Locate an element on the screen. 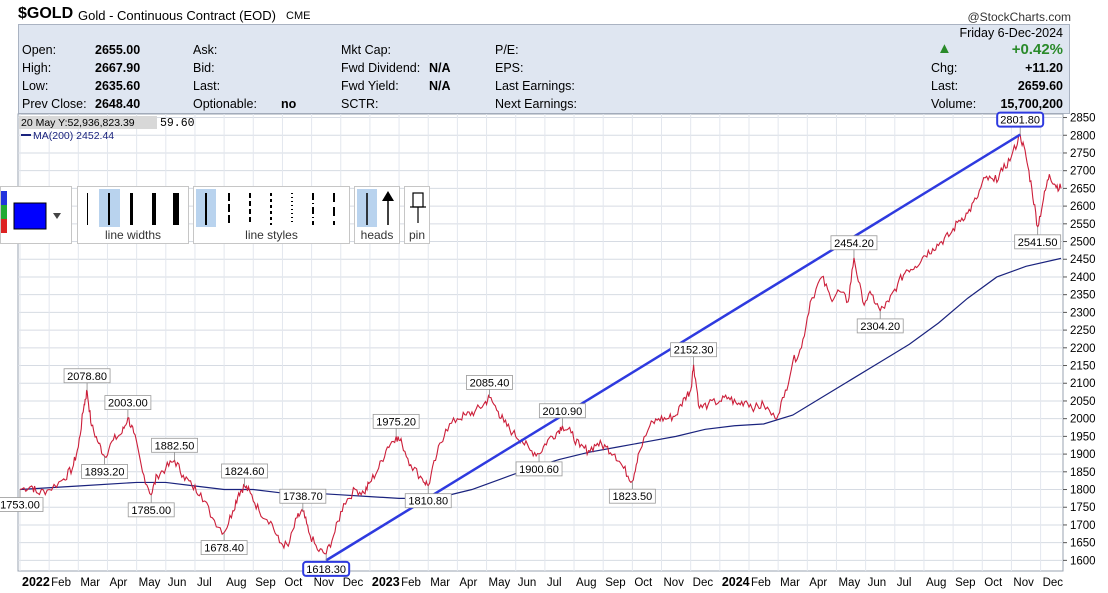 Image resolution: width=1108 pixels, height=593 pixels. annotation-label: 1785.00 is located at coordinates (151, 511).